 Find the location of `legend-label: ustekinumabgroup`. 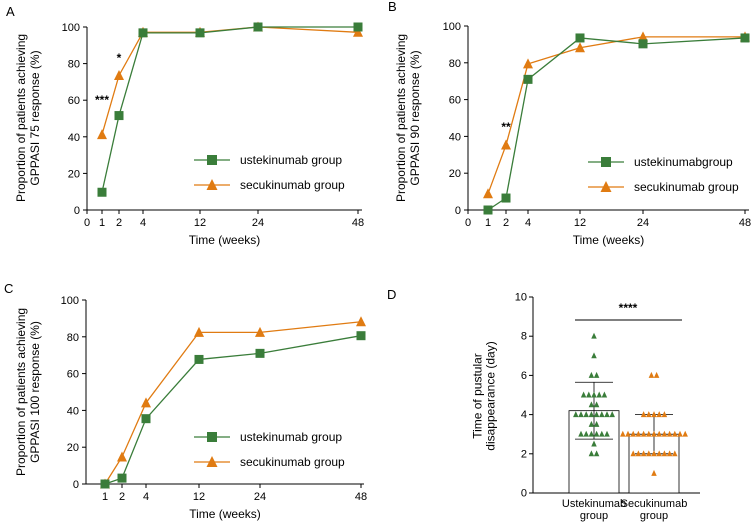

legend-label: ustekinumabgroup is located at coordinates (683, 162).